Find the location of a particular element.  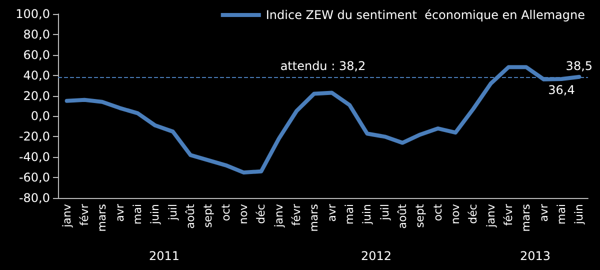

data-label: 38,5 is located at coordinates (579, 65).